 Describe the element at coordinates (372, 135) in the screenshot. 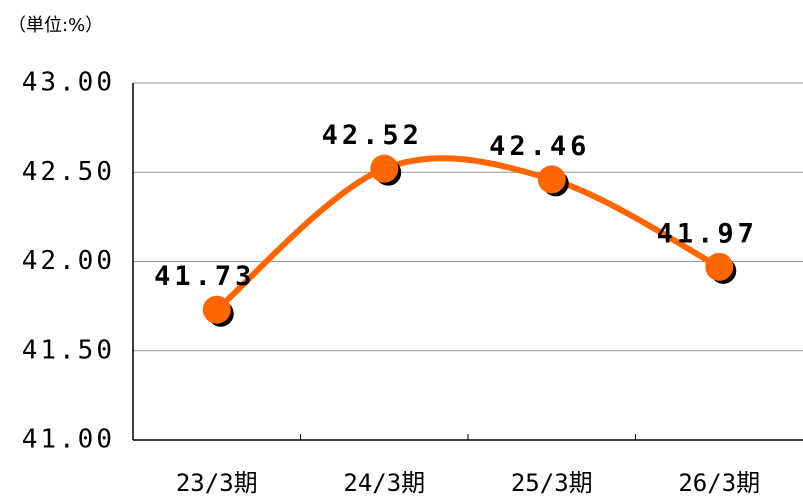

I see `data-label: 42.52` at that location.